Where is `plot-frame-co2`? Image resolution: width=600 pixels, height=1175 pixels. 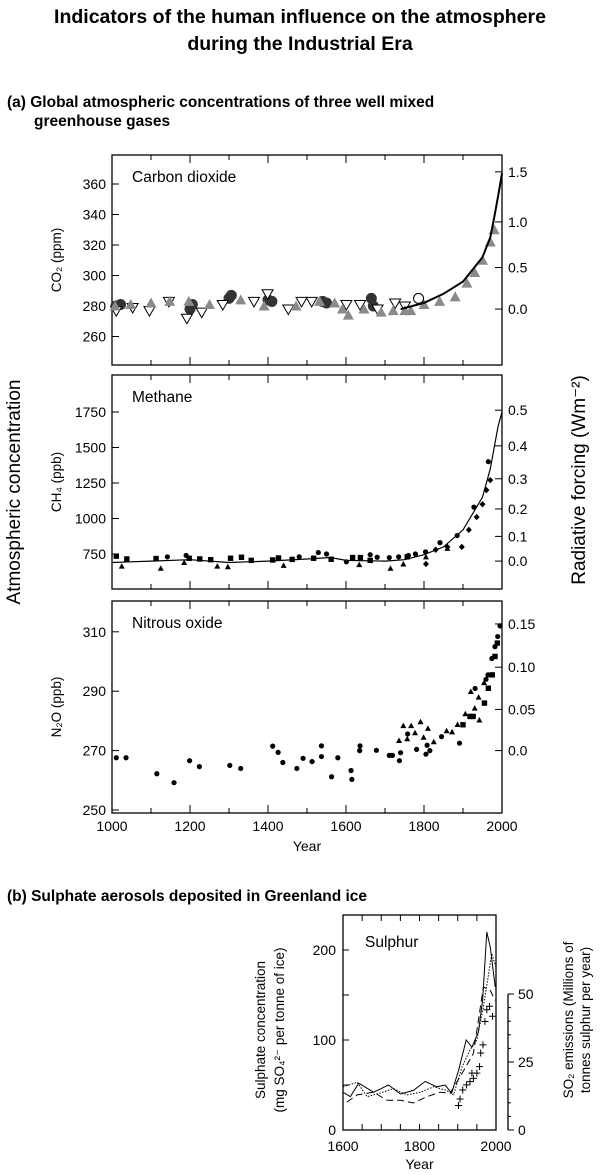
plot-frame-co2 is located at coordinates (307, 260).